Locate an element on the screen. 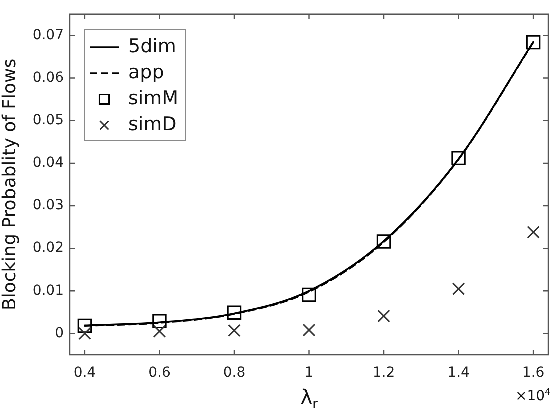 The width and height of the screenshot is (559, 417). text: ×10$^{4}$ is located at coordinates (533, 396).